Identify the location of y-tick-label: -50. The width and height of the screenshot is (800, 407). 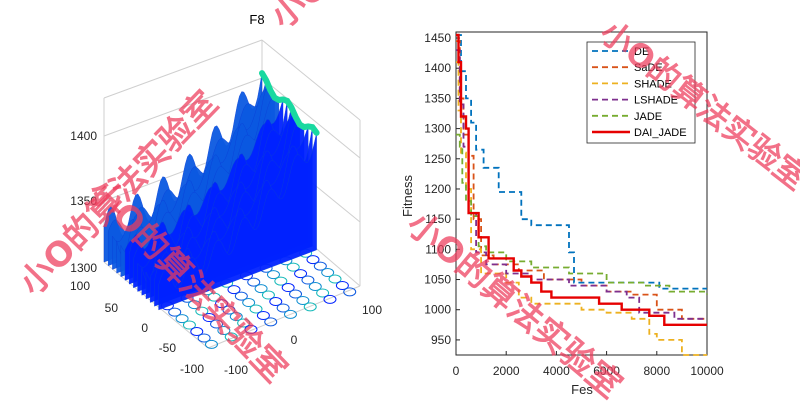
(168, 348).